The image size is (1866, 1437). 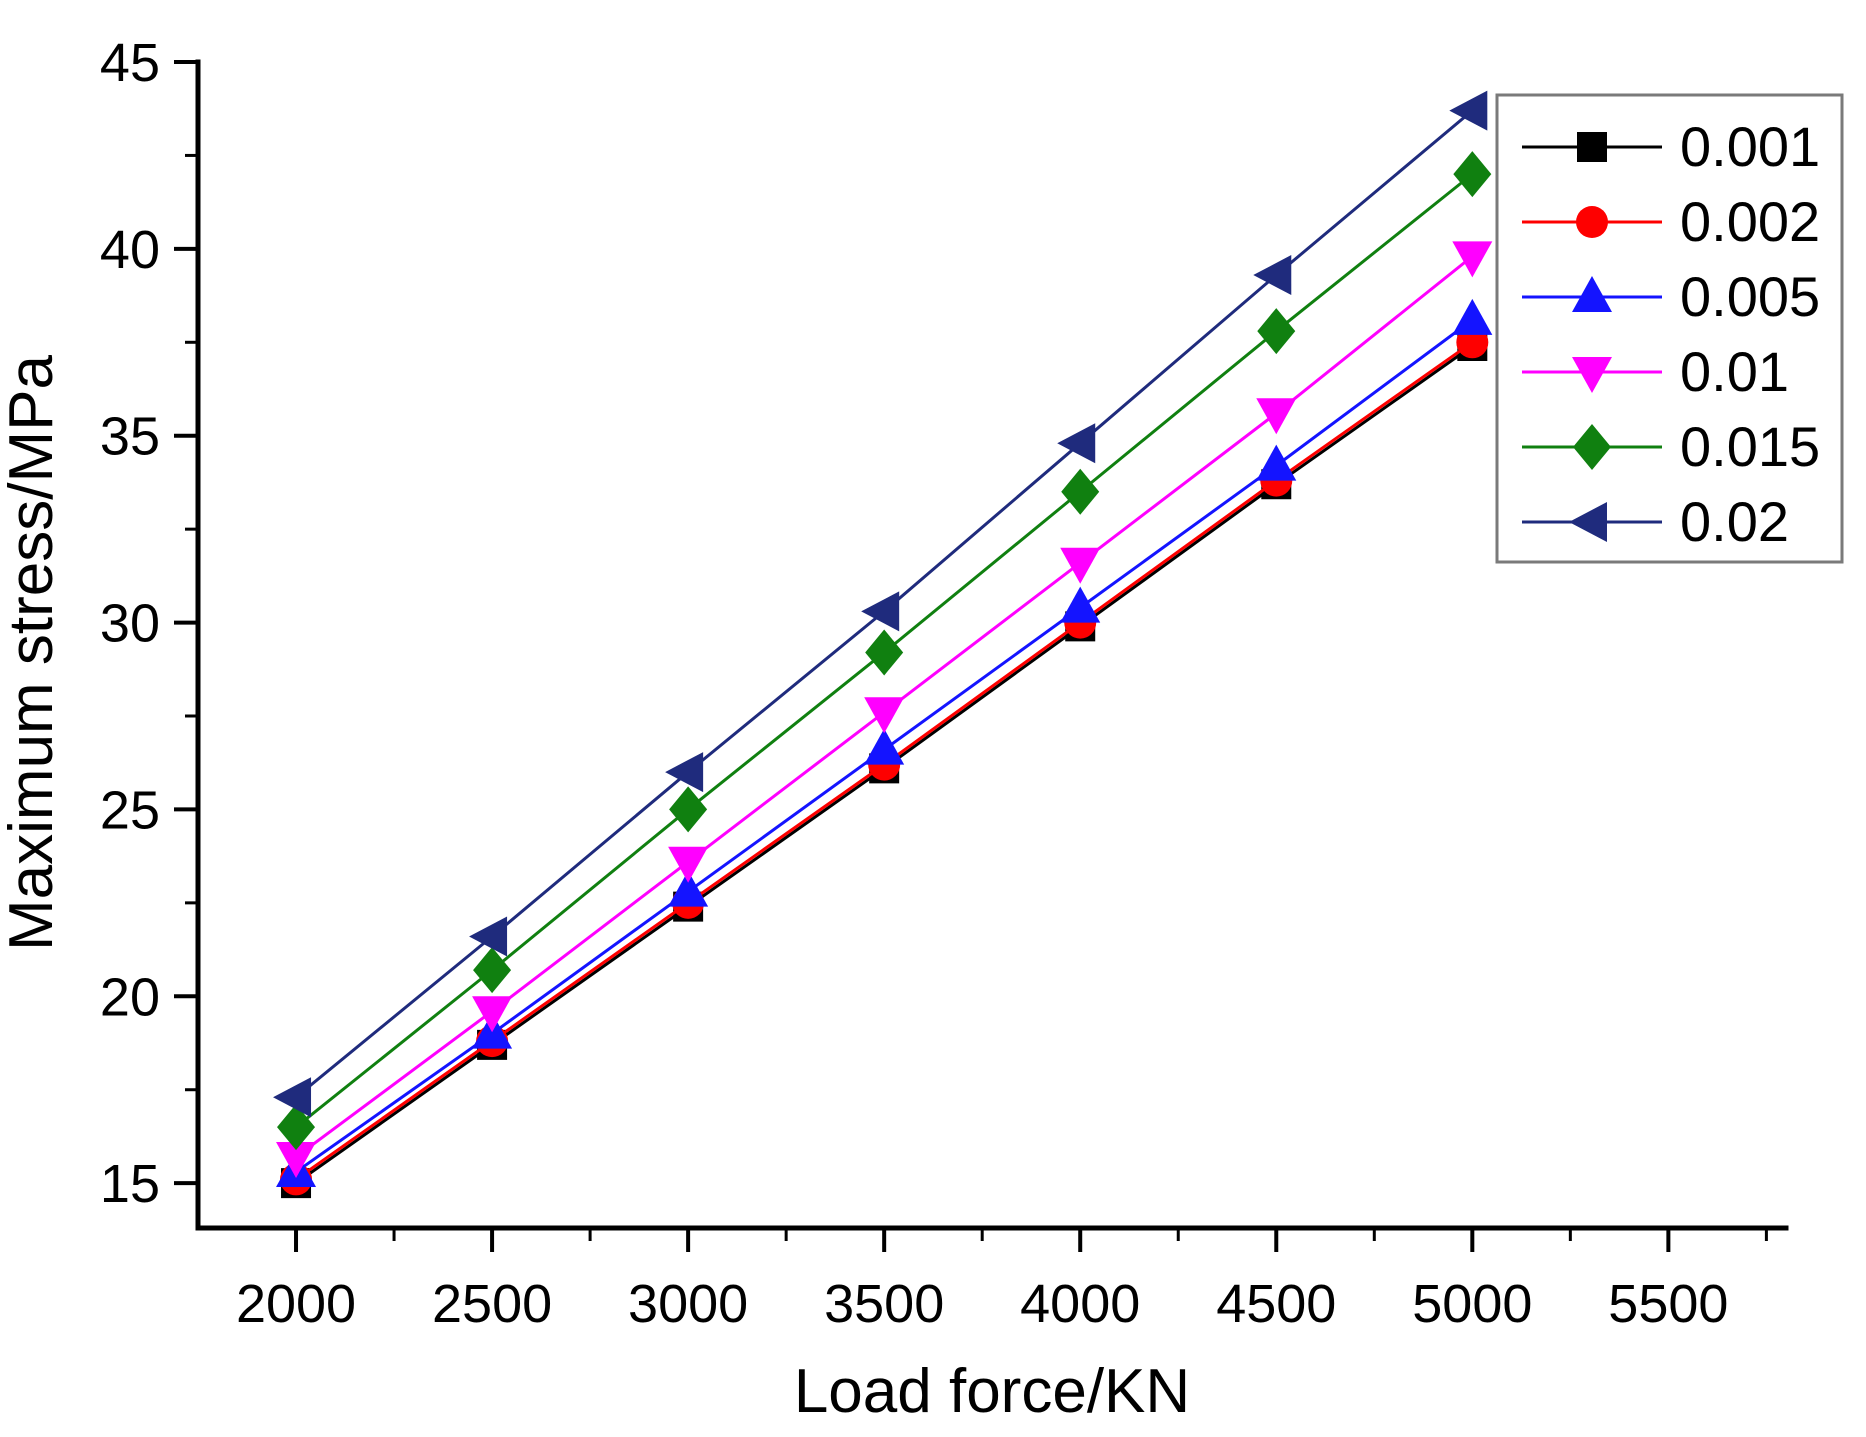 What do you see at coordinates (1671, 146) in the screenshot?
I see `legend-item: 0.001` at bounding box center [1671, 146].